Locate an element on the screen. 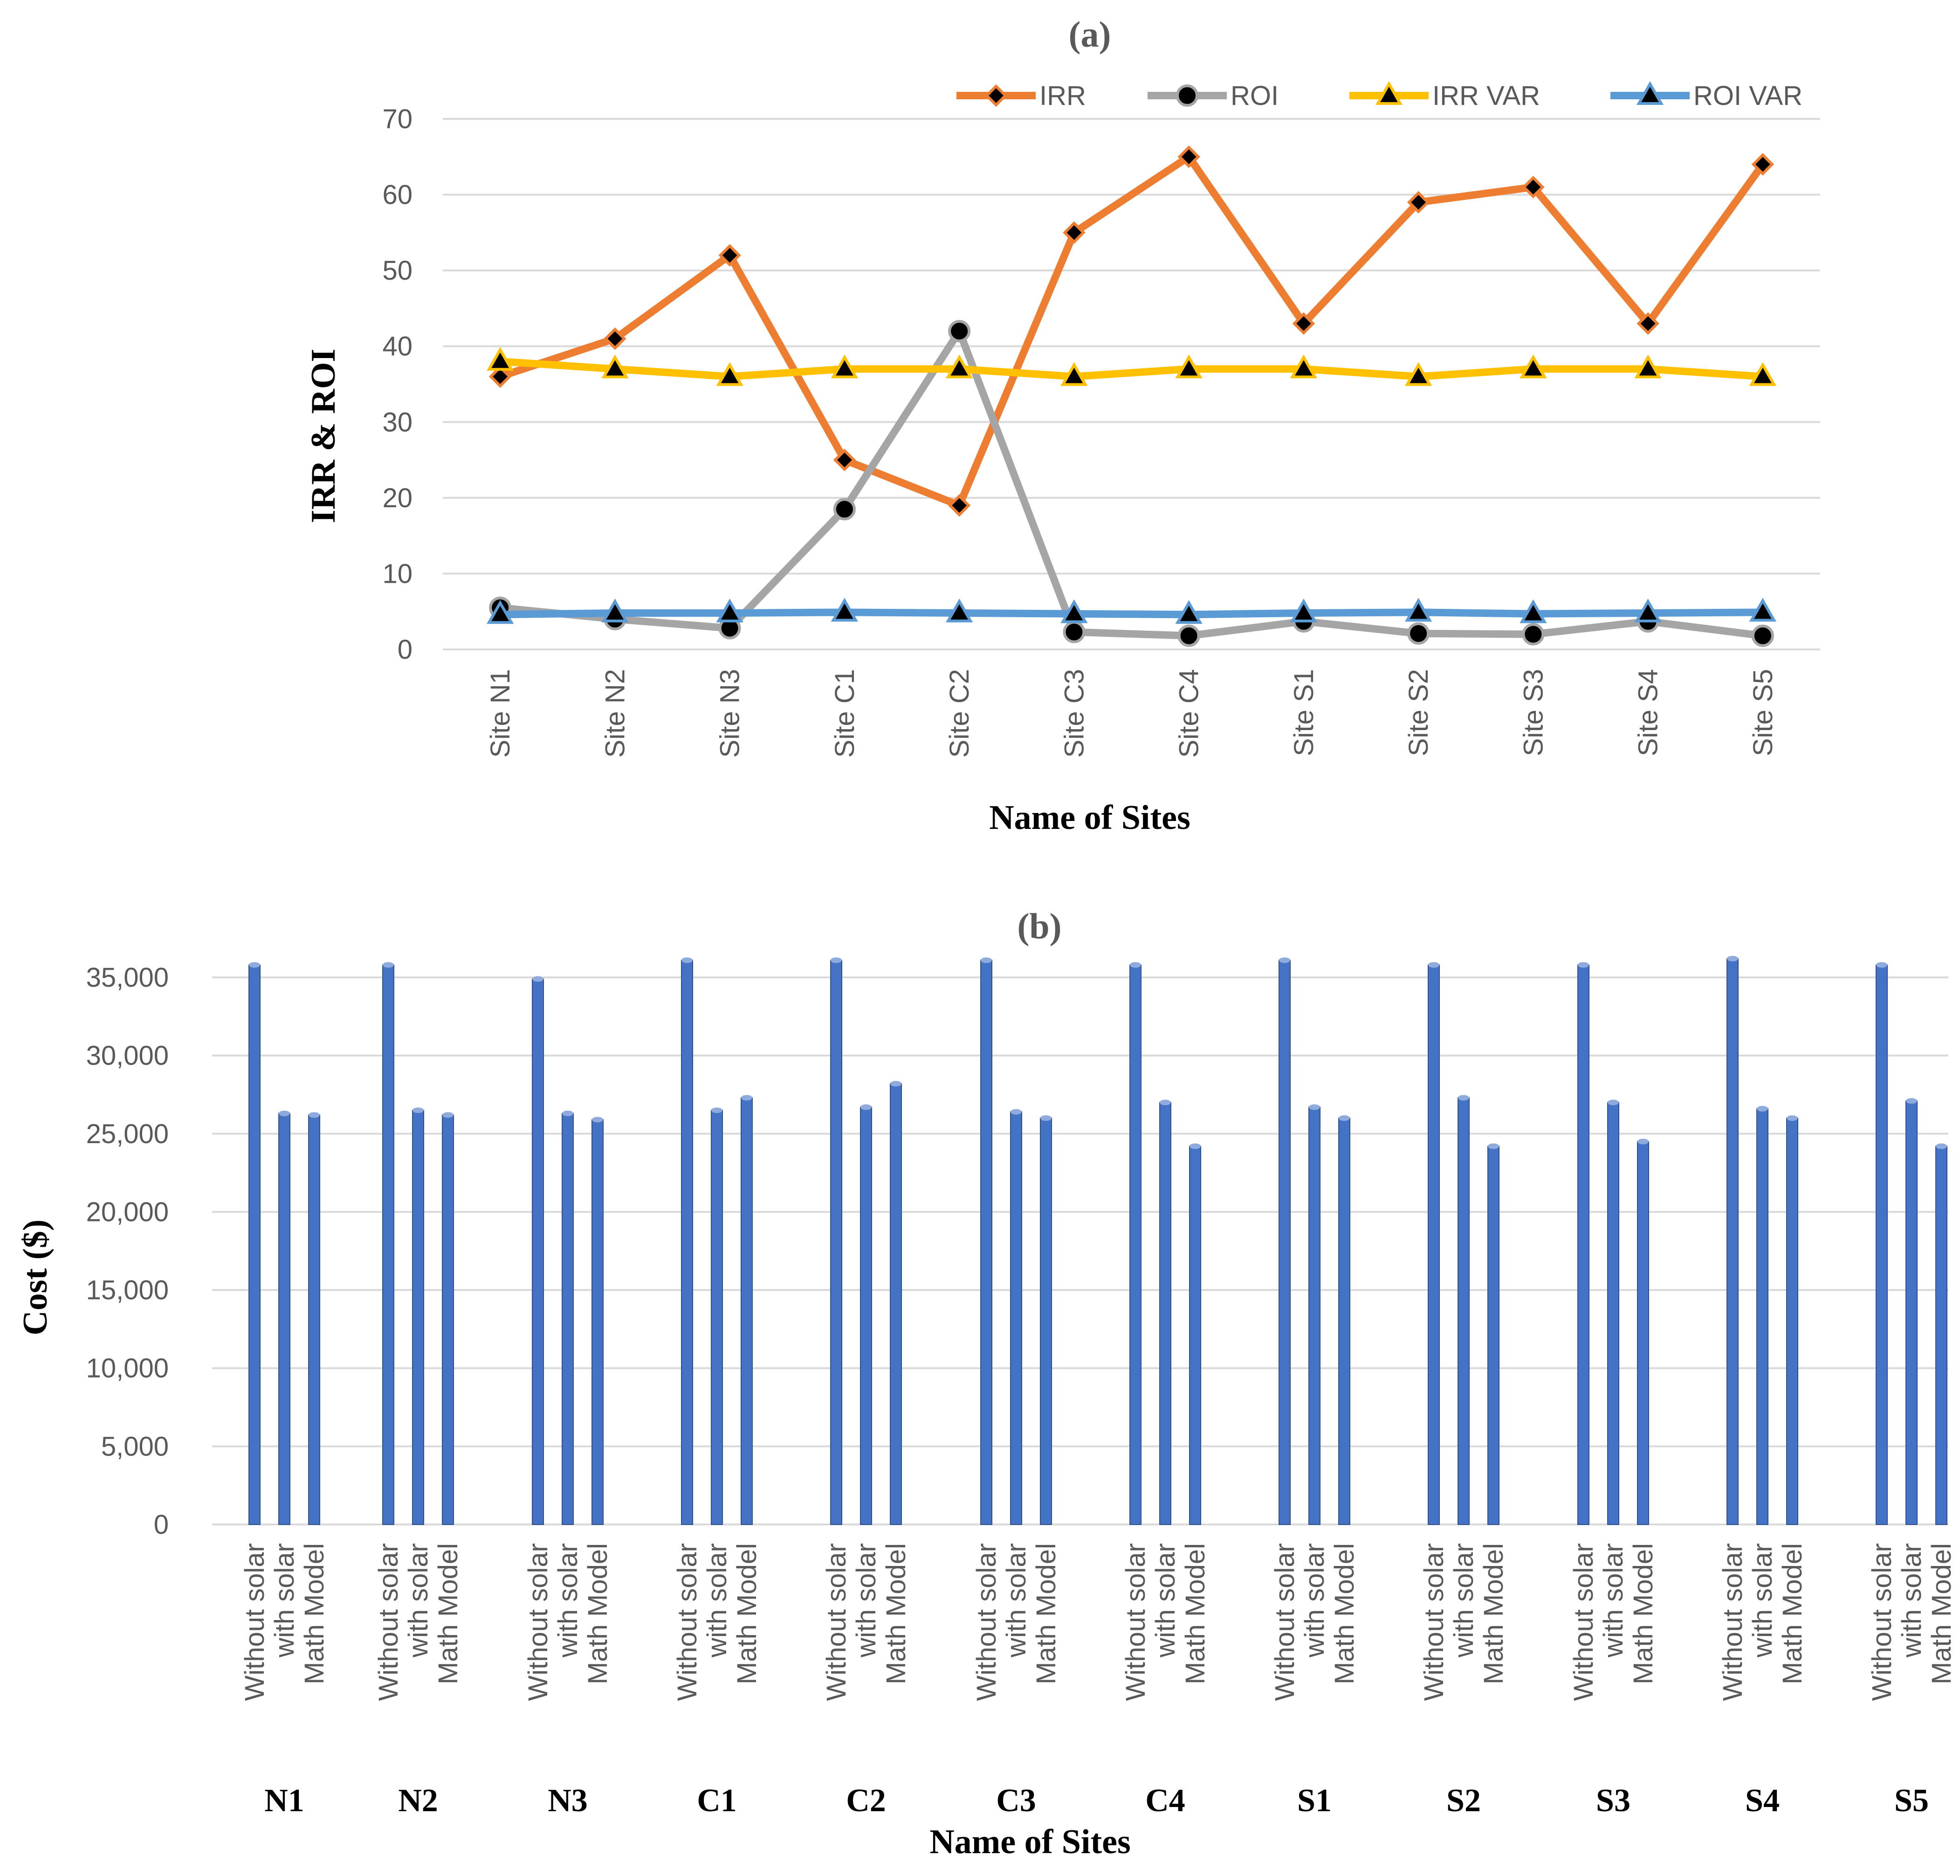 This screenshot has width=1960, height=1876. panel-b-bar-group-c4 is located at coordinates (1165, 1243).